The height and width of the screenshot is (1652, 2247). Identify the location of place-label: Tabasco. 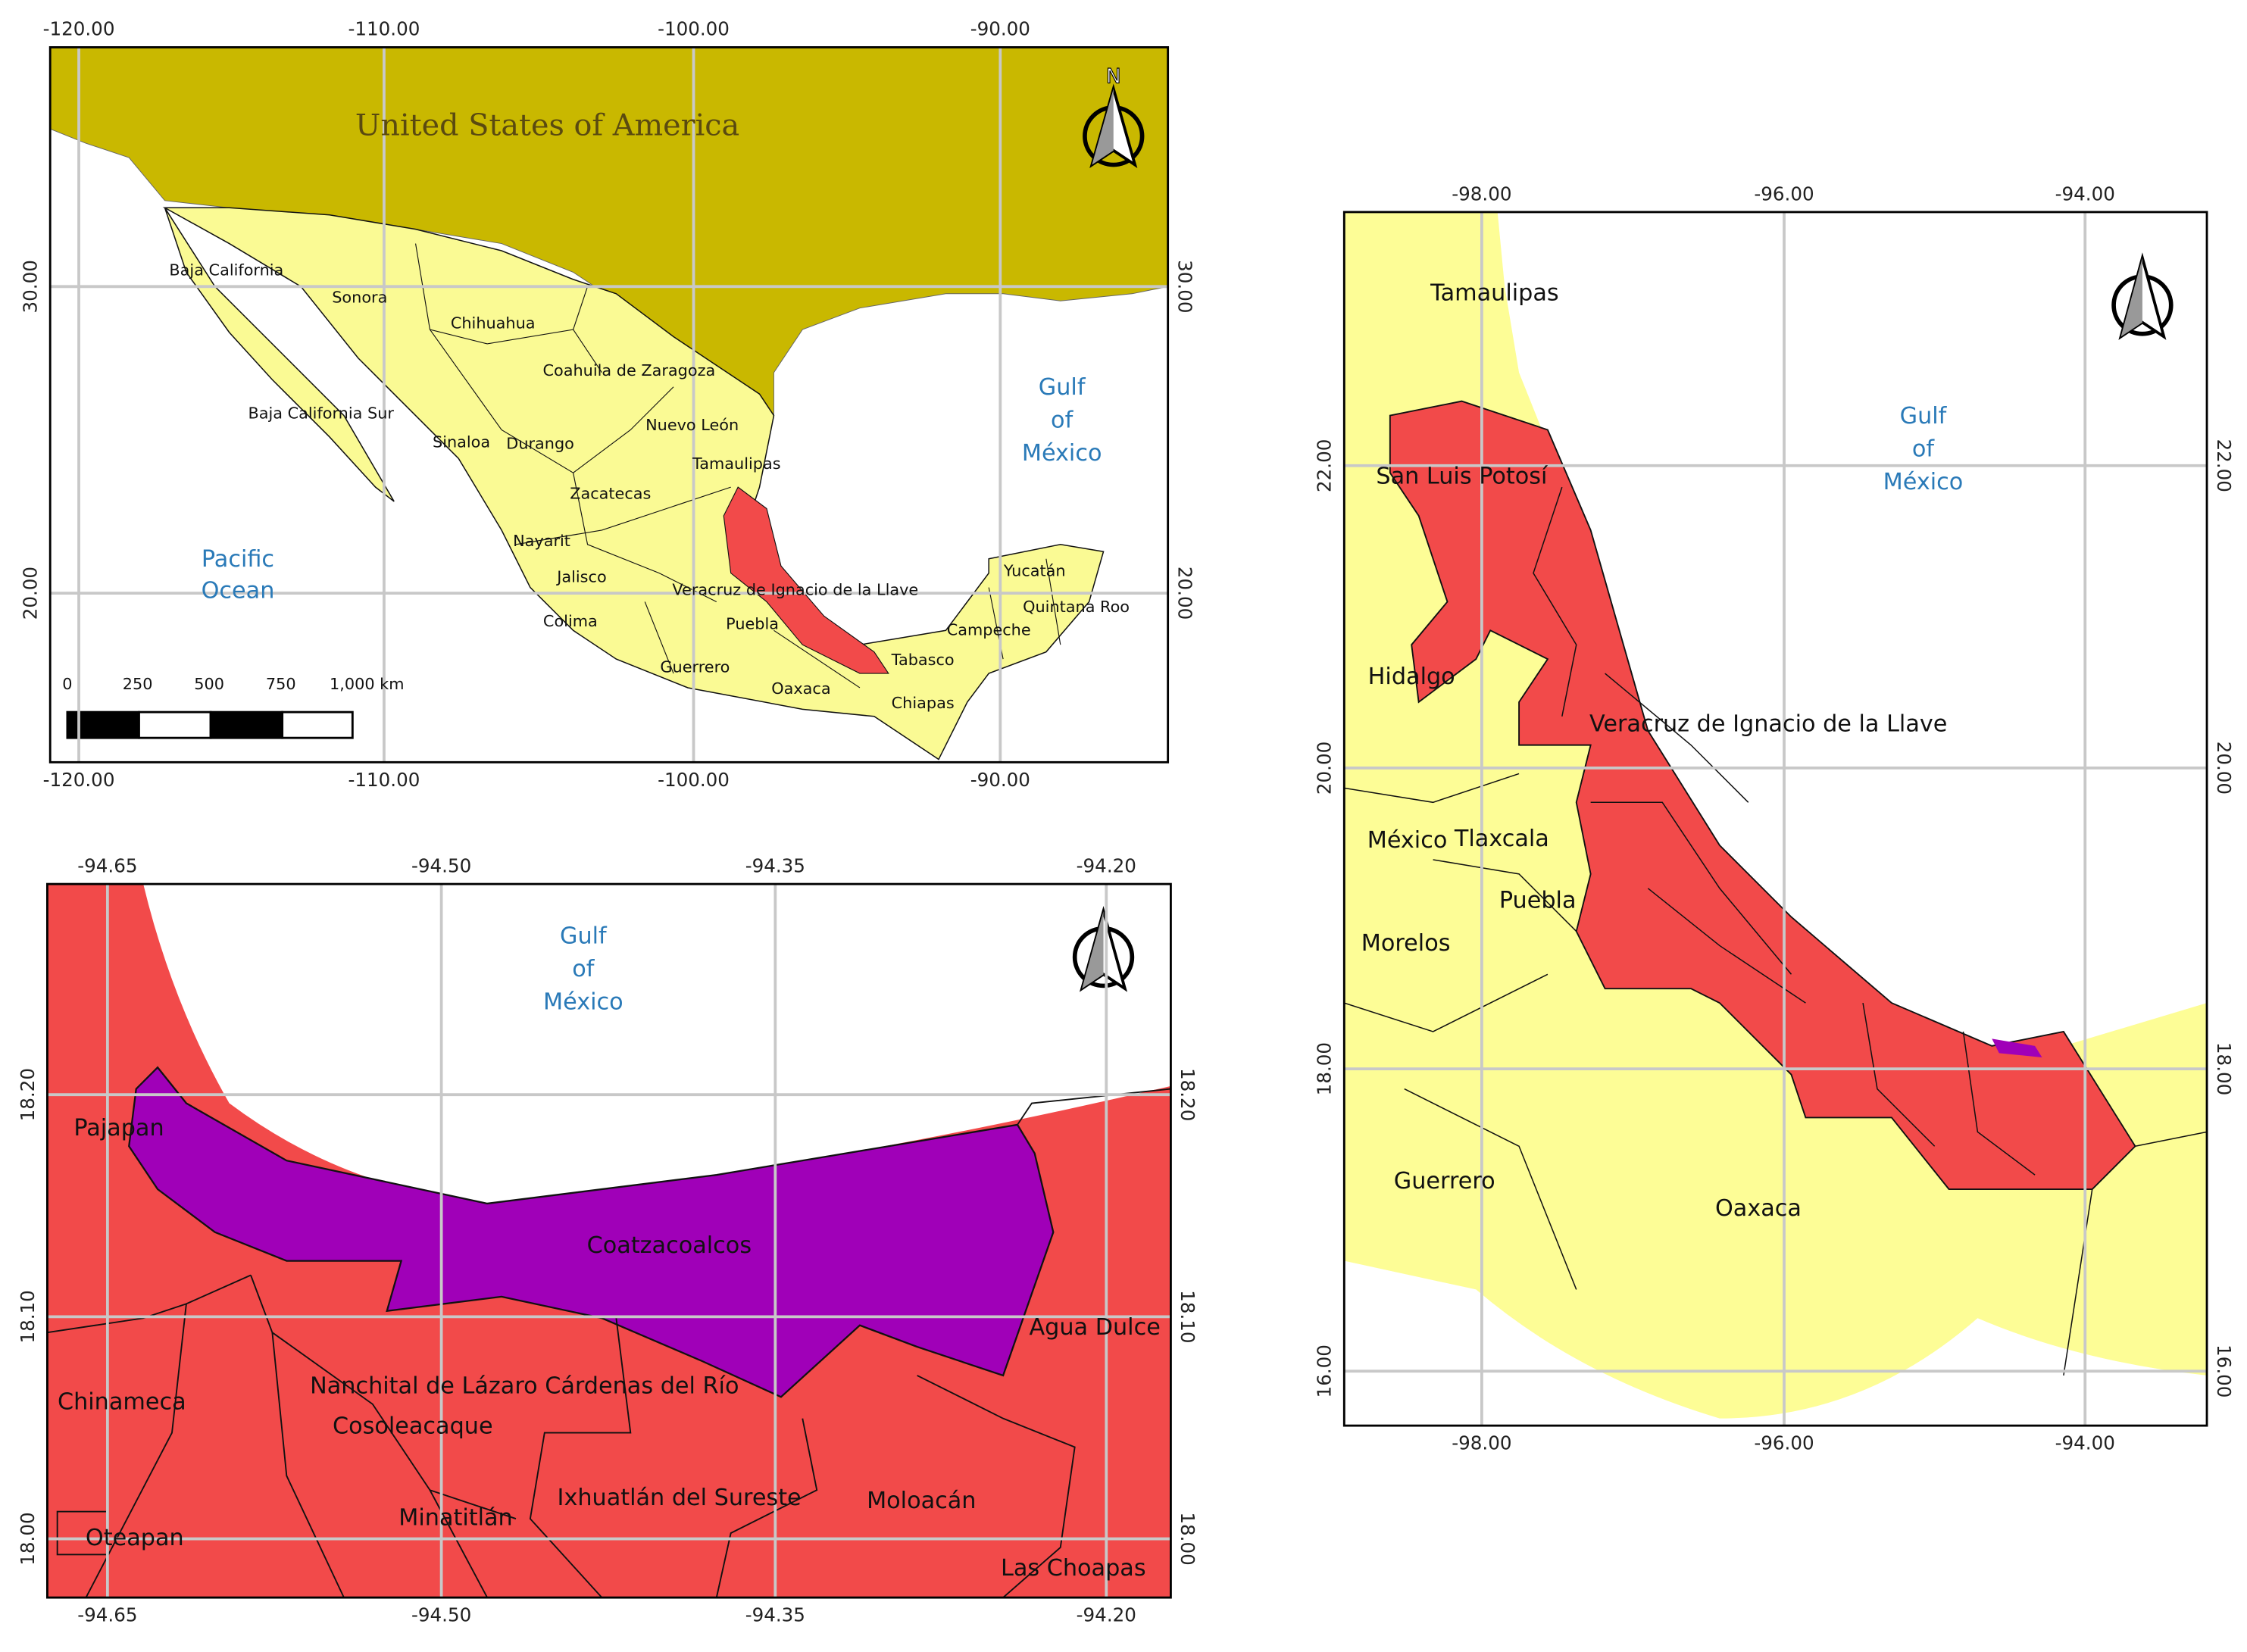
(923, 660).